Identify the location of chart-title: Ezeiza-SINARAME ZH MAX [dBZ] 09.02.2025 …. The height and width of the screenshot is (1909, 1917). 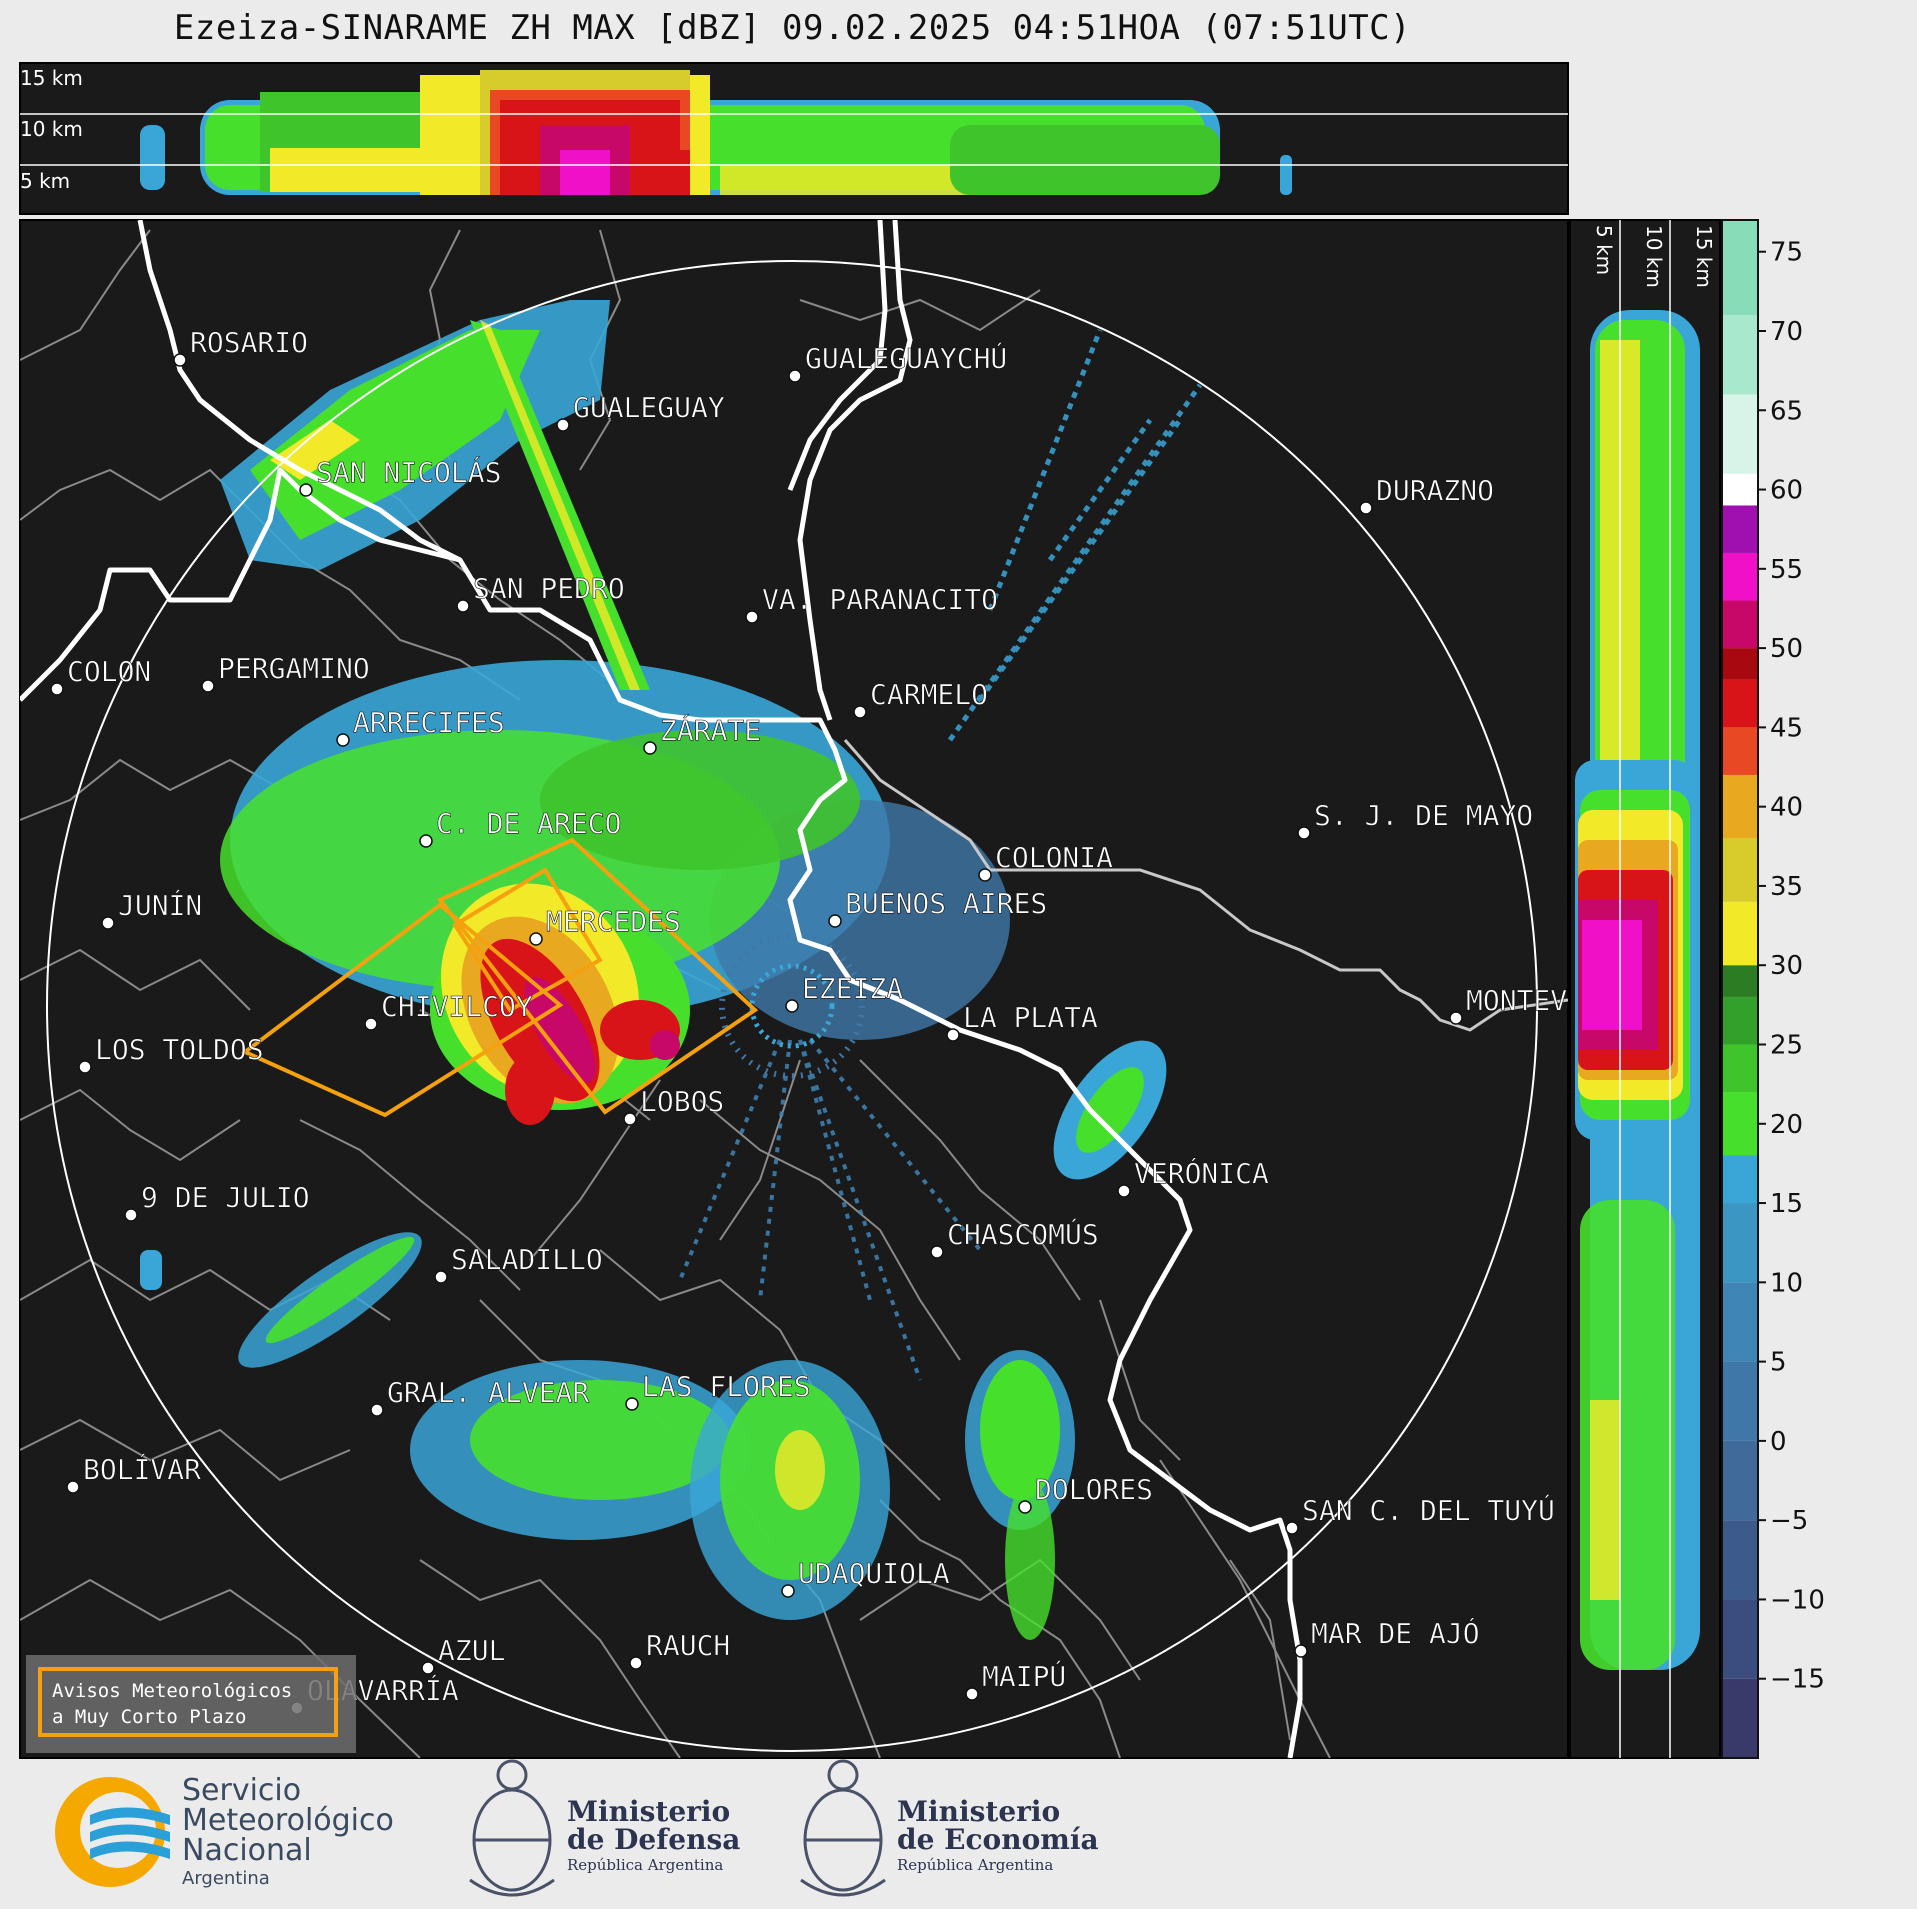
(792, 28).